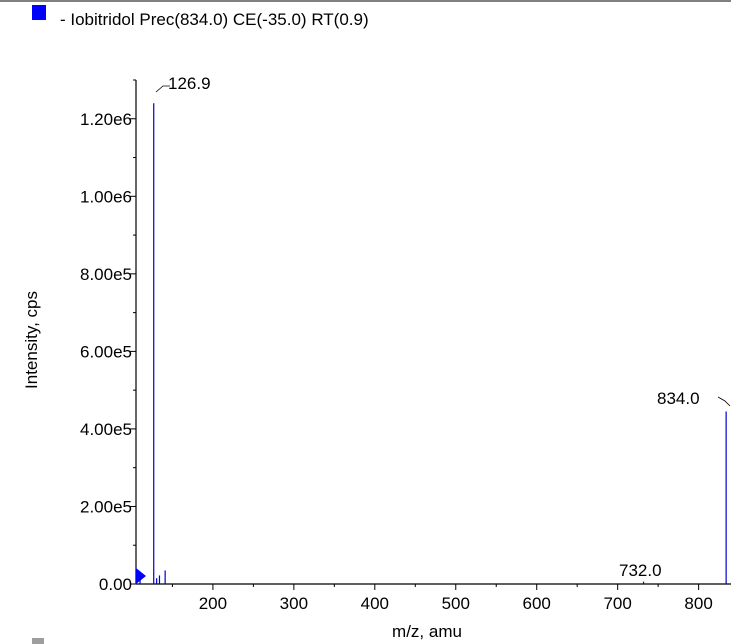  Describe the element at coordinates (427, 631) in the screenshot. I see `x-axis-title: m/z, amu` at that location.